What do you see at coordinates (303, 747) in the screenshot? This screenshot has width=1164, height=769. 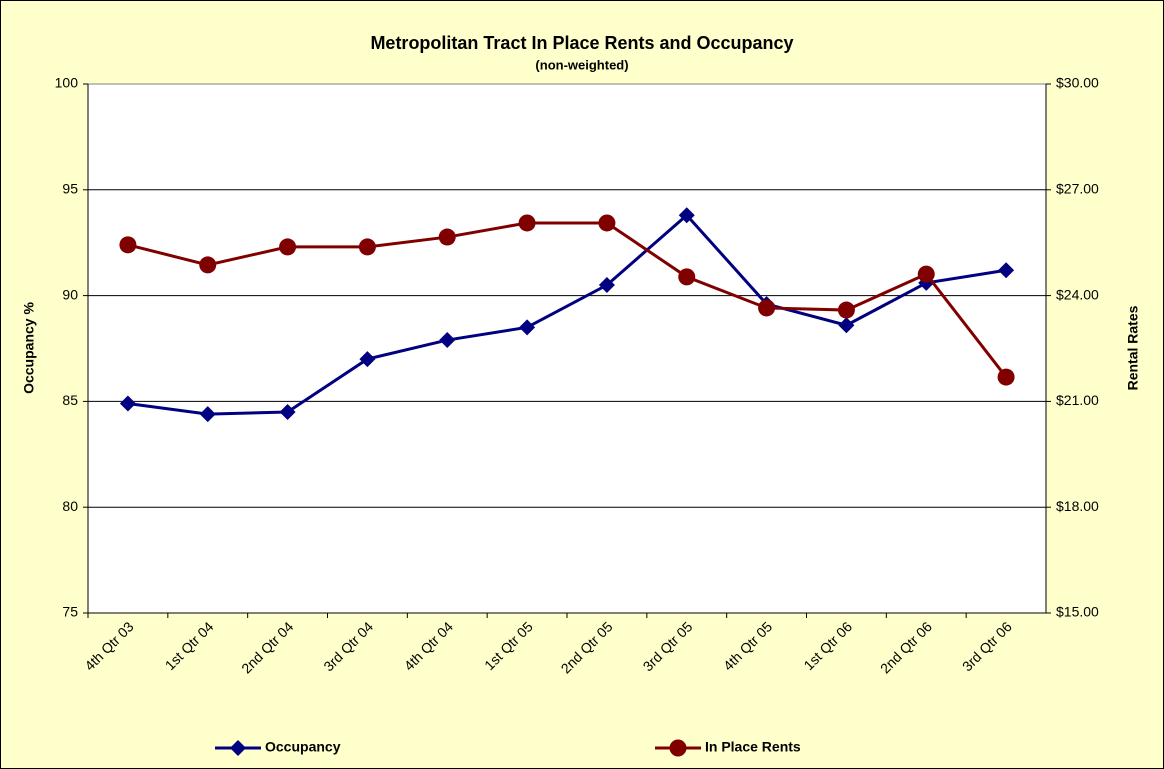 I see `legend-label: Occupancy` at bounding box center [303, 747].